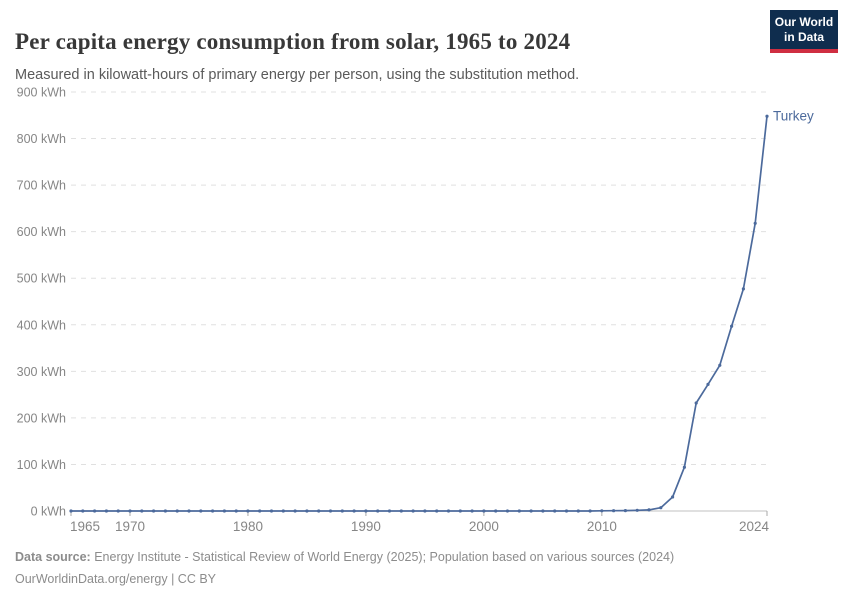 Image resolution: width=850 pixels, height=600 pixels. What do you see at coordinates (248, 526) in the screenshot?
I see `x-tick-label: 1980` at bounding box center [248, 526].